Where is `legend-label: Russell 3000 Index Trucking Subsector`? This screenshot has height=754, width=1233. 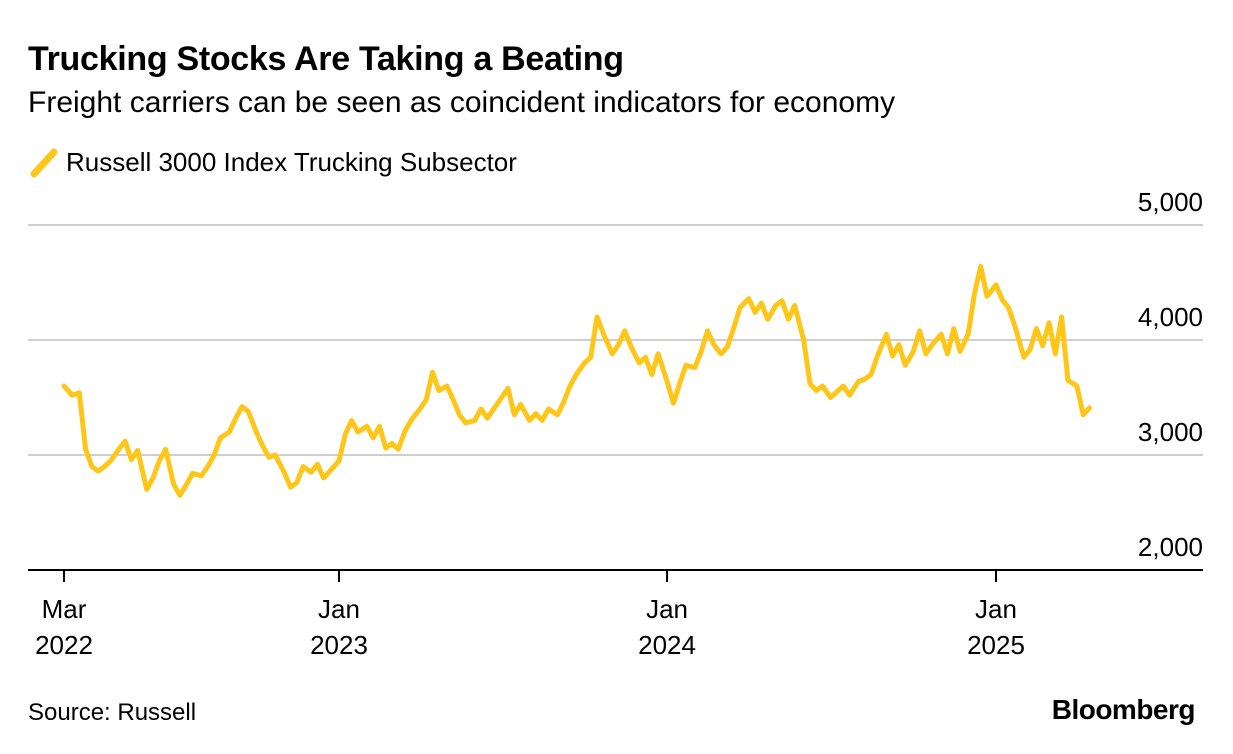
legend-label: Russell 3000 Index Trucking Subsector is located at coordinates (291, 162).